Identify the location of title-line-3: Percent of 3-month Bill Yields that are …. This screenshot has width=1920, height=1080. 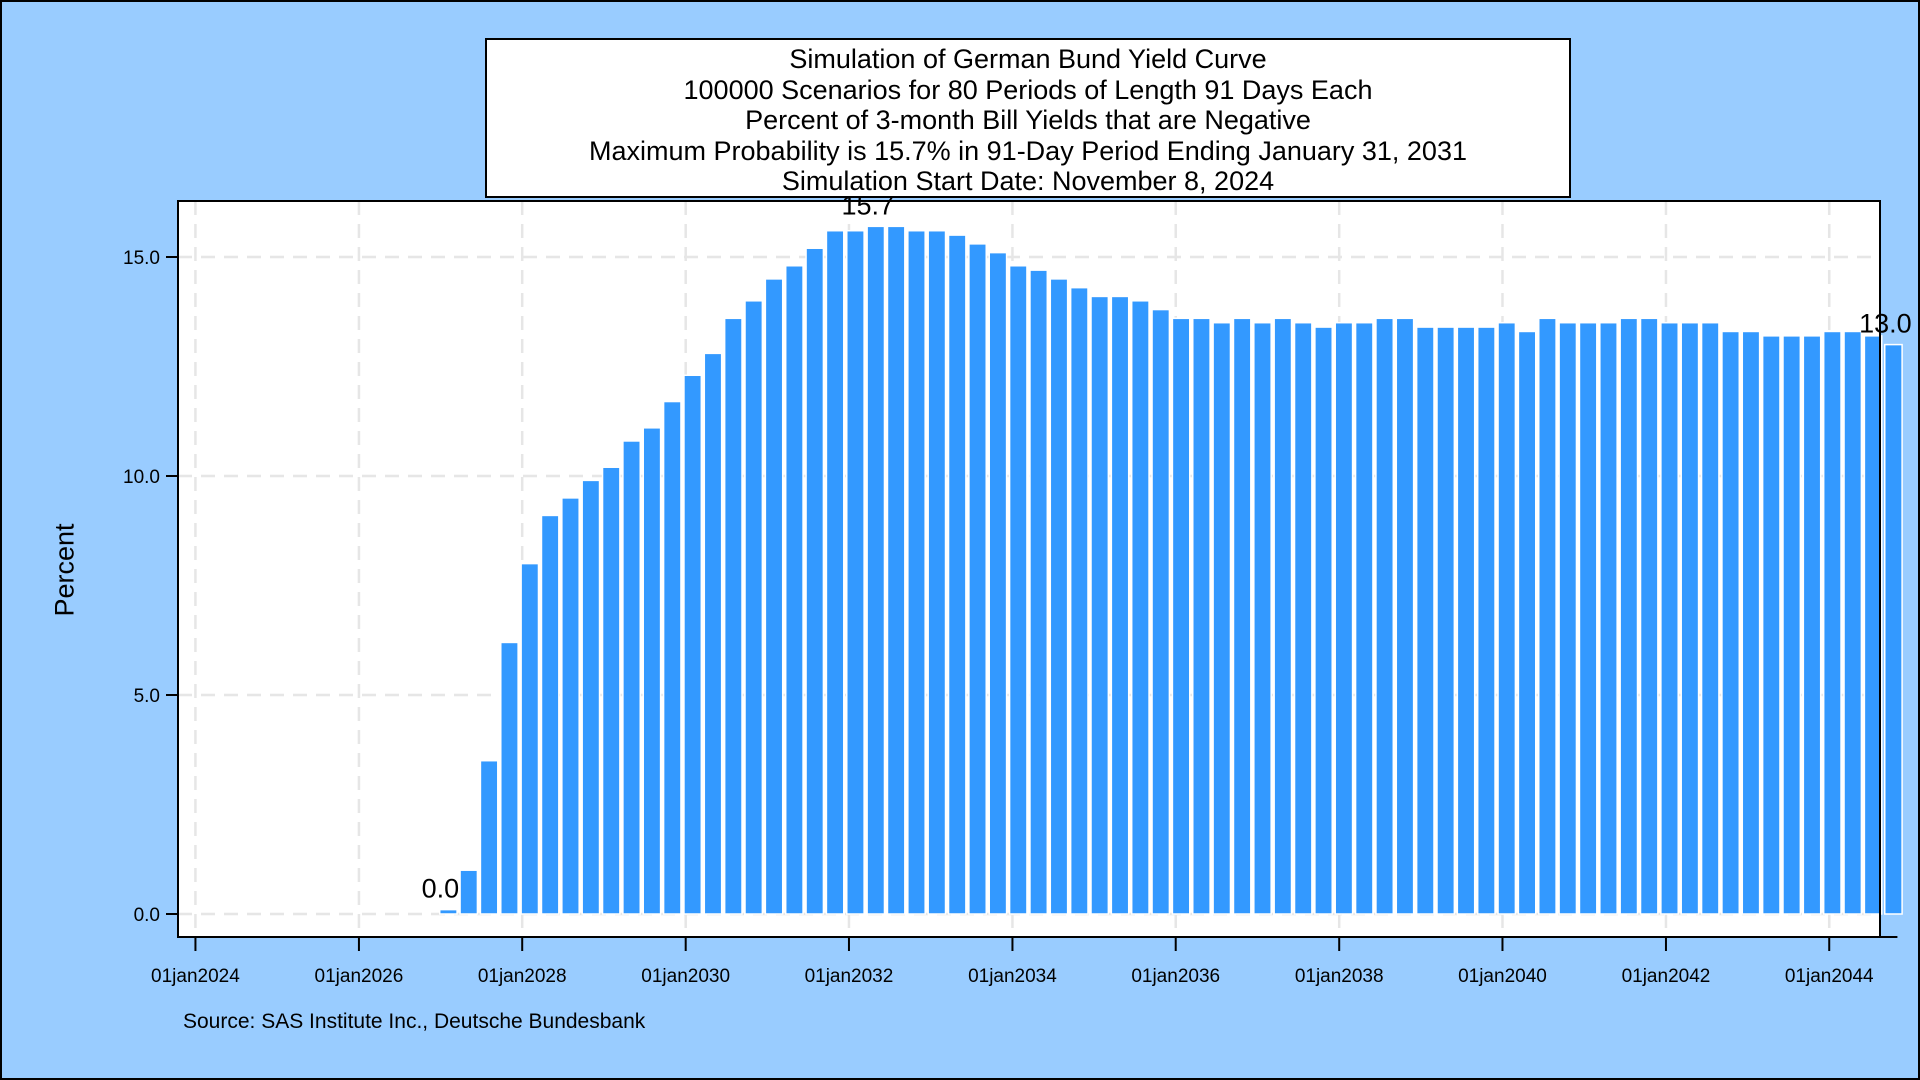
(1028, 120).